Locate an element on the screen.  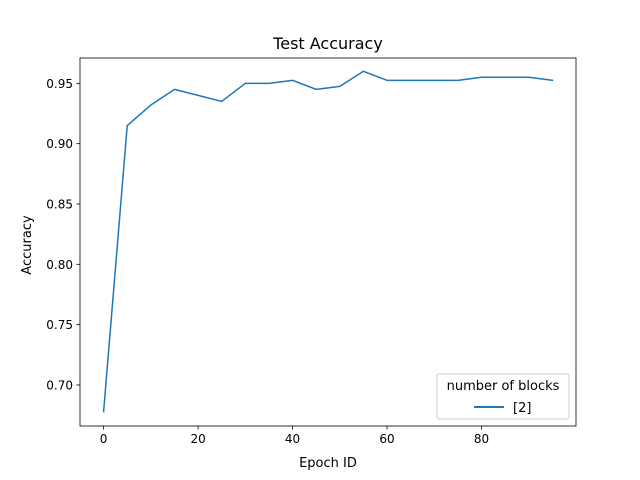
x-tick-label: 80 is located at coordinates (481, 439).